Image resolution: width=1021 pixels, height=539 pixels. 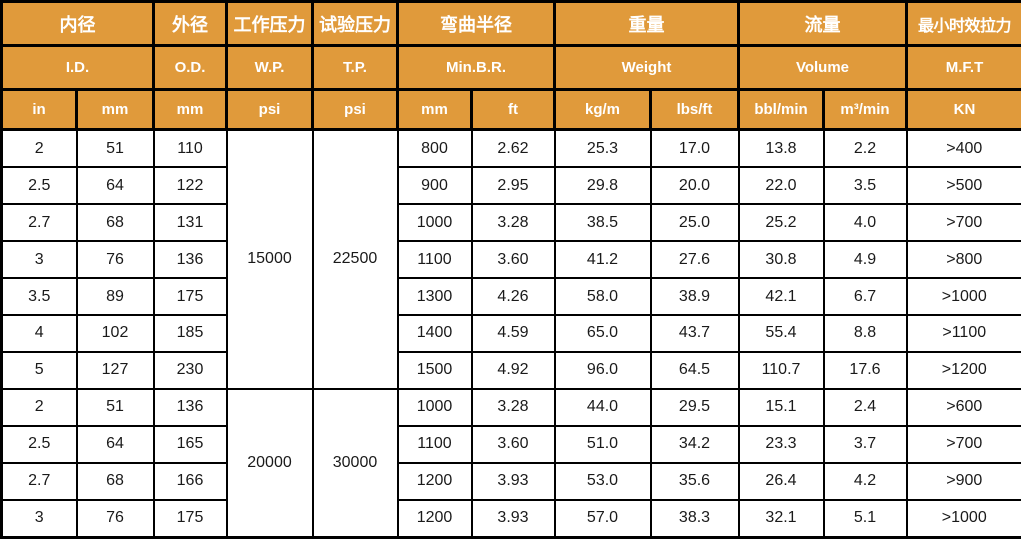 What do you see at coordinates (355, 109) in the screenshot?
I see `unit-tp-psi: psi` at bounding box center [355, 109].